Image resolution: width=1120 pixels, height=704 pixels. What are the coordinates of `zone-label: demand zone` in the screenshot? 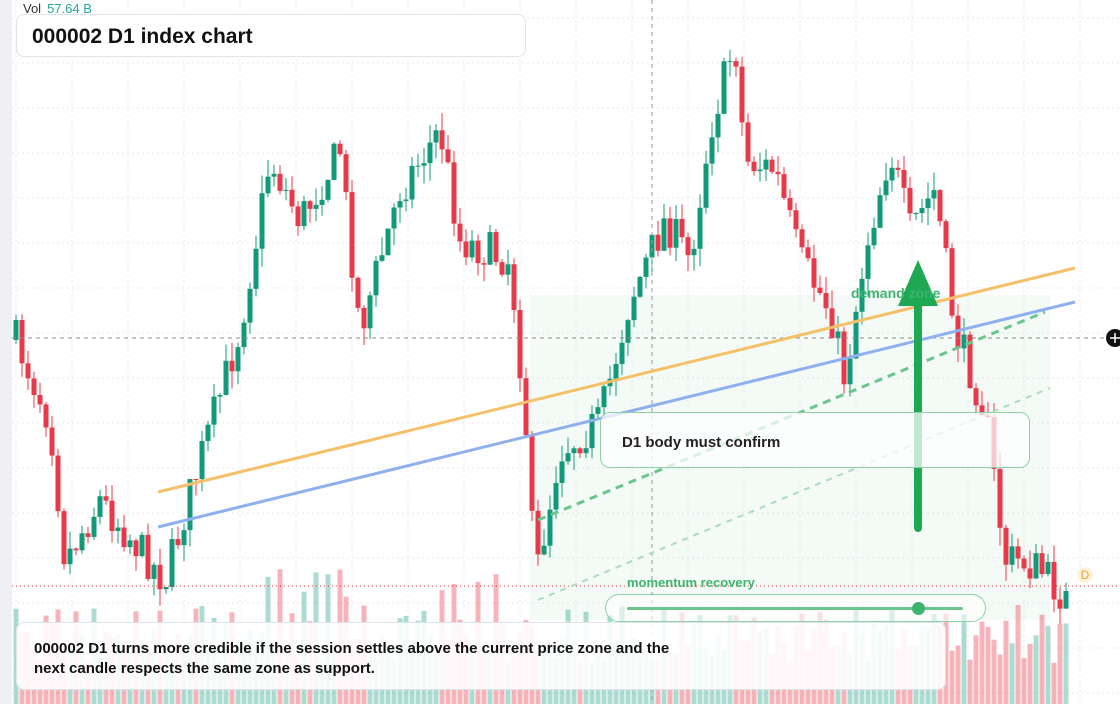 It's located at (896, 293).